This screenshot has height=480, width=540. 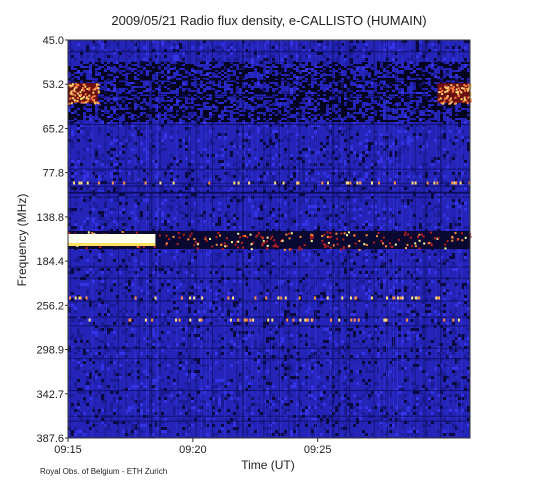 What do you see at coordinates (454, 94) in the screenshot?
I see `feature-low-freq-band-right` at bounding box center [454, 94].